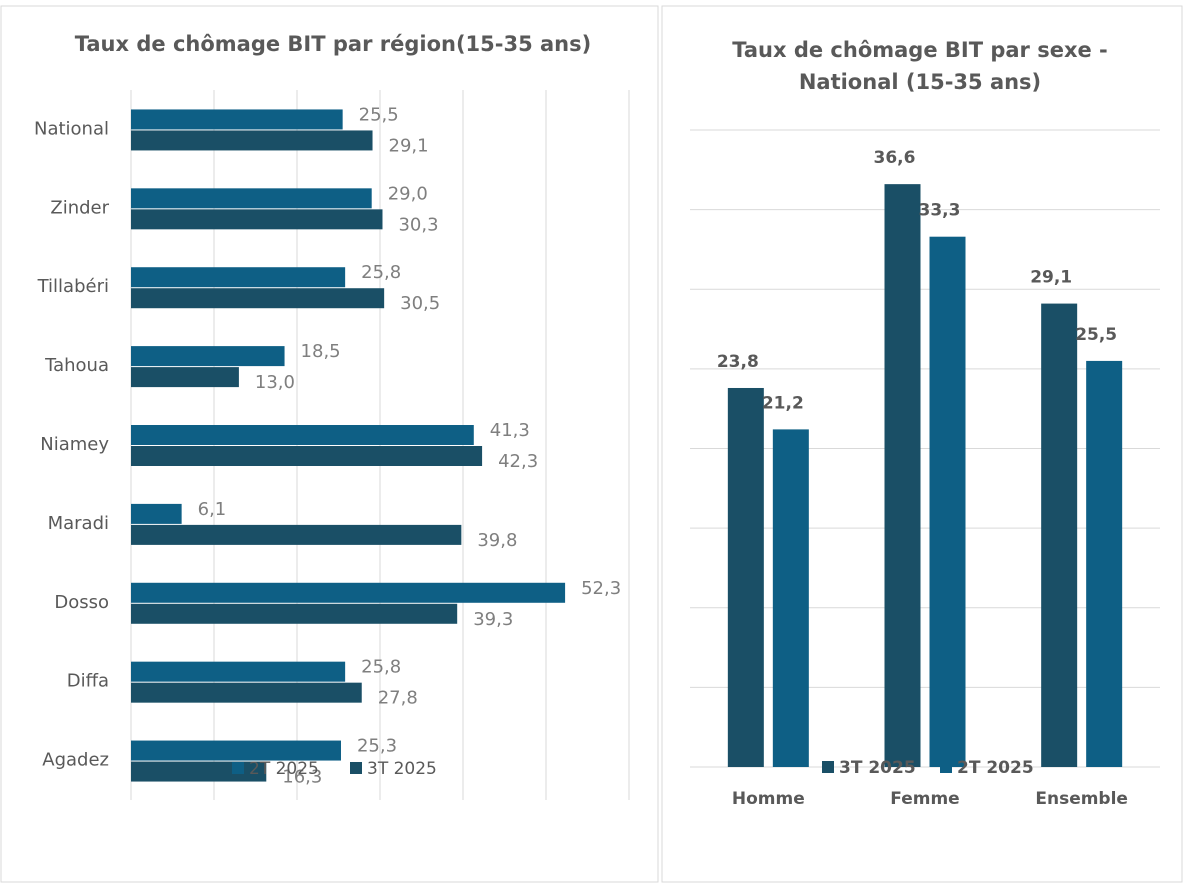 The height and width of the screenshot is (883, 1183). What do you see at coordinates (74, 444) in the screenshot?
I see `y-tick-label: Niamey` at bounding box center [74, 444].